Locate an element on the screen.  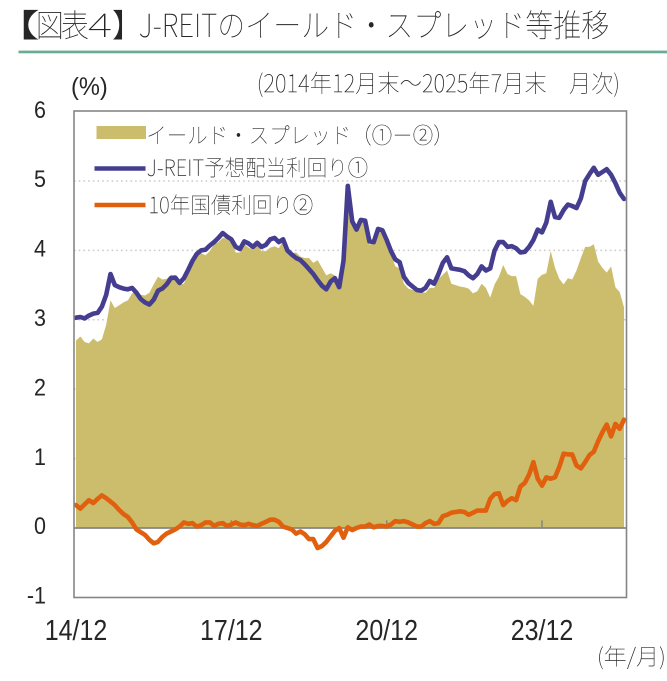
svg-text: 6 is located at coordinates (40, 109).